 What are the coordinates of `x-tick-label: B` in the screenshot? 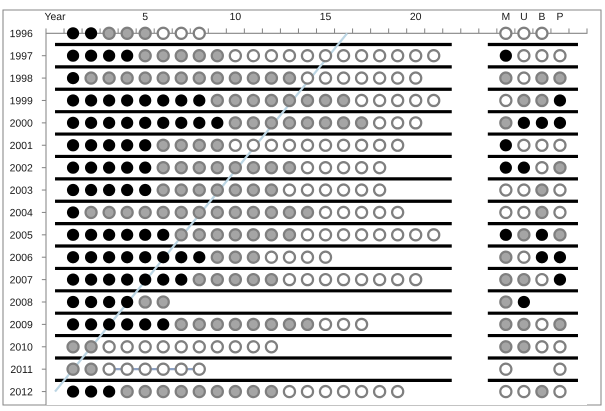 It's located at (542, 16).